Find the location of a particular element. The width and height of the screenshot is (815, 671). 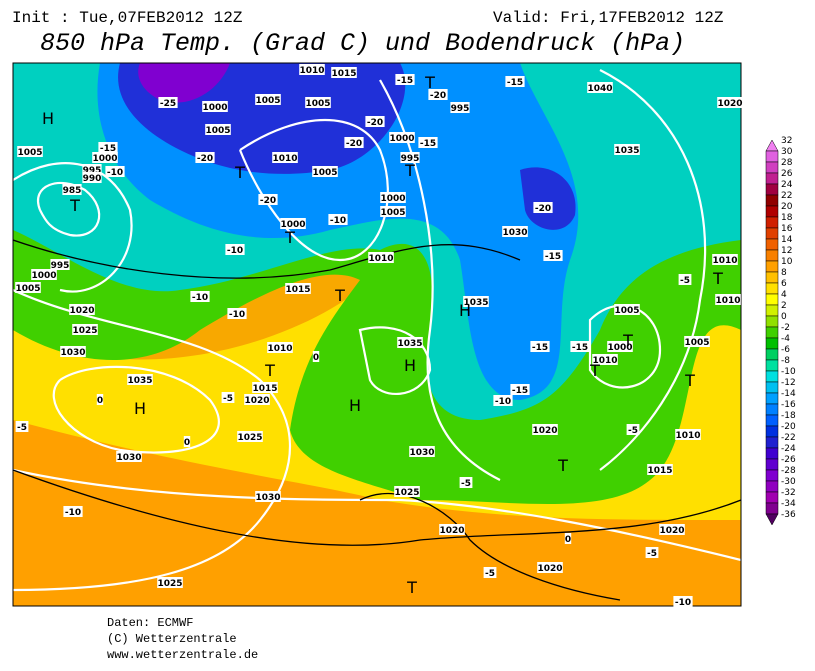

colorbar-label: -12 is located at coordinates (788, 383).